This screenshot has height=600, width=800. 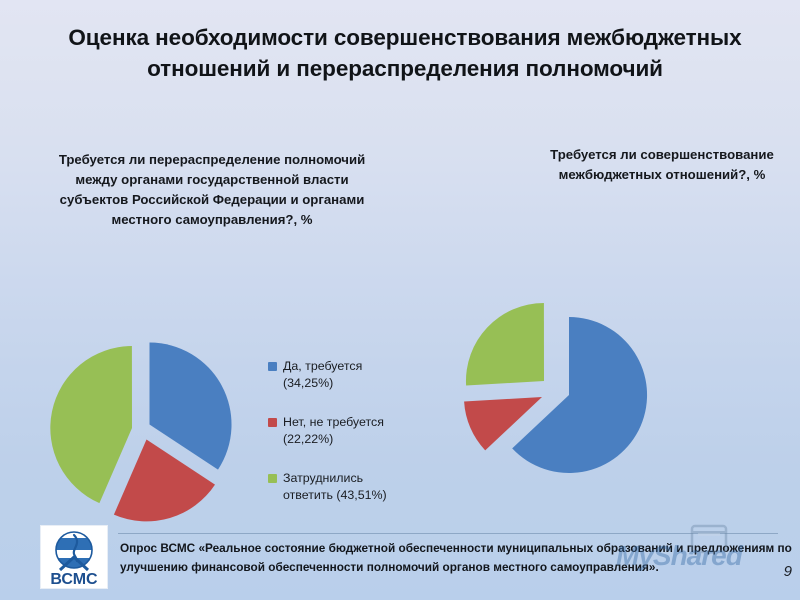 I want to click on legend-label-yes: Да, требуется (34,25%), so click(x=323, y=374).